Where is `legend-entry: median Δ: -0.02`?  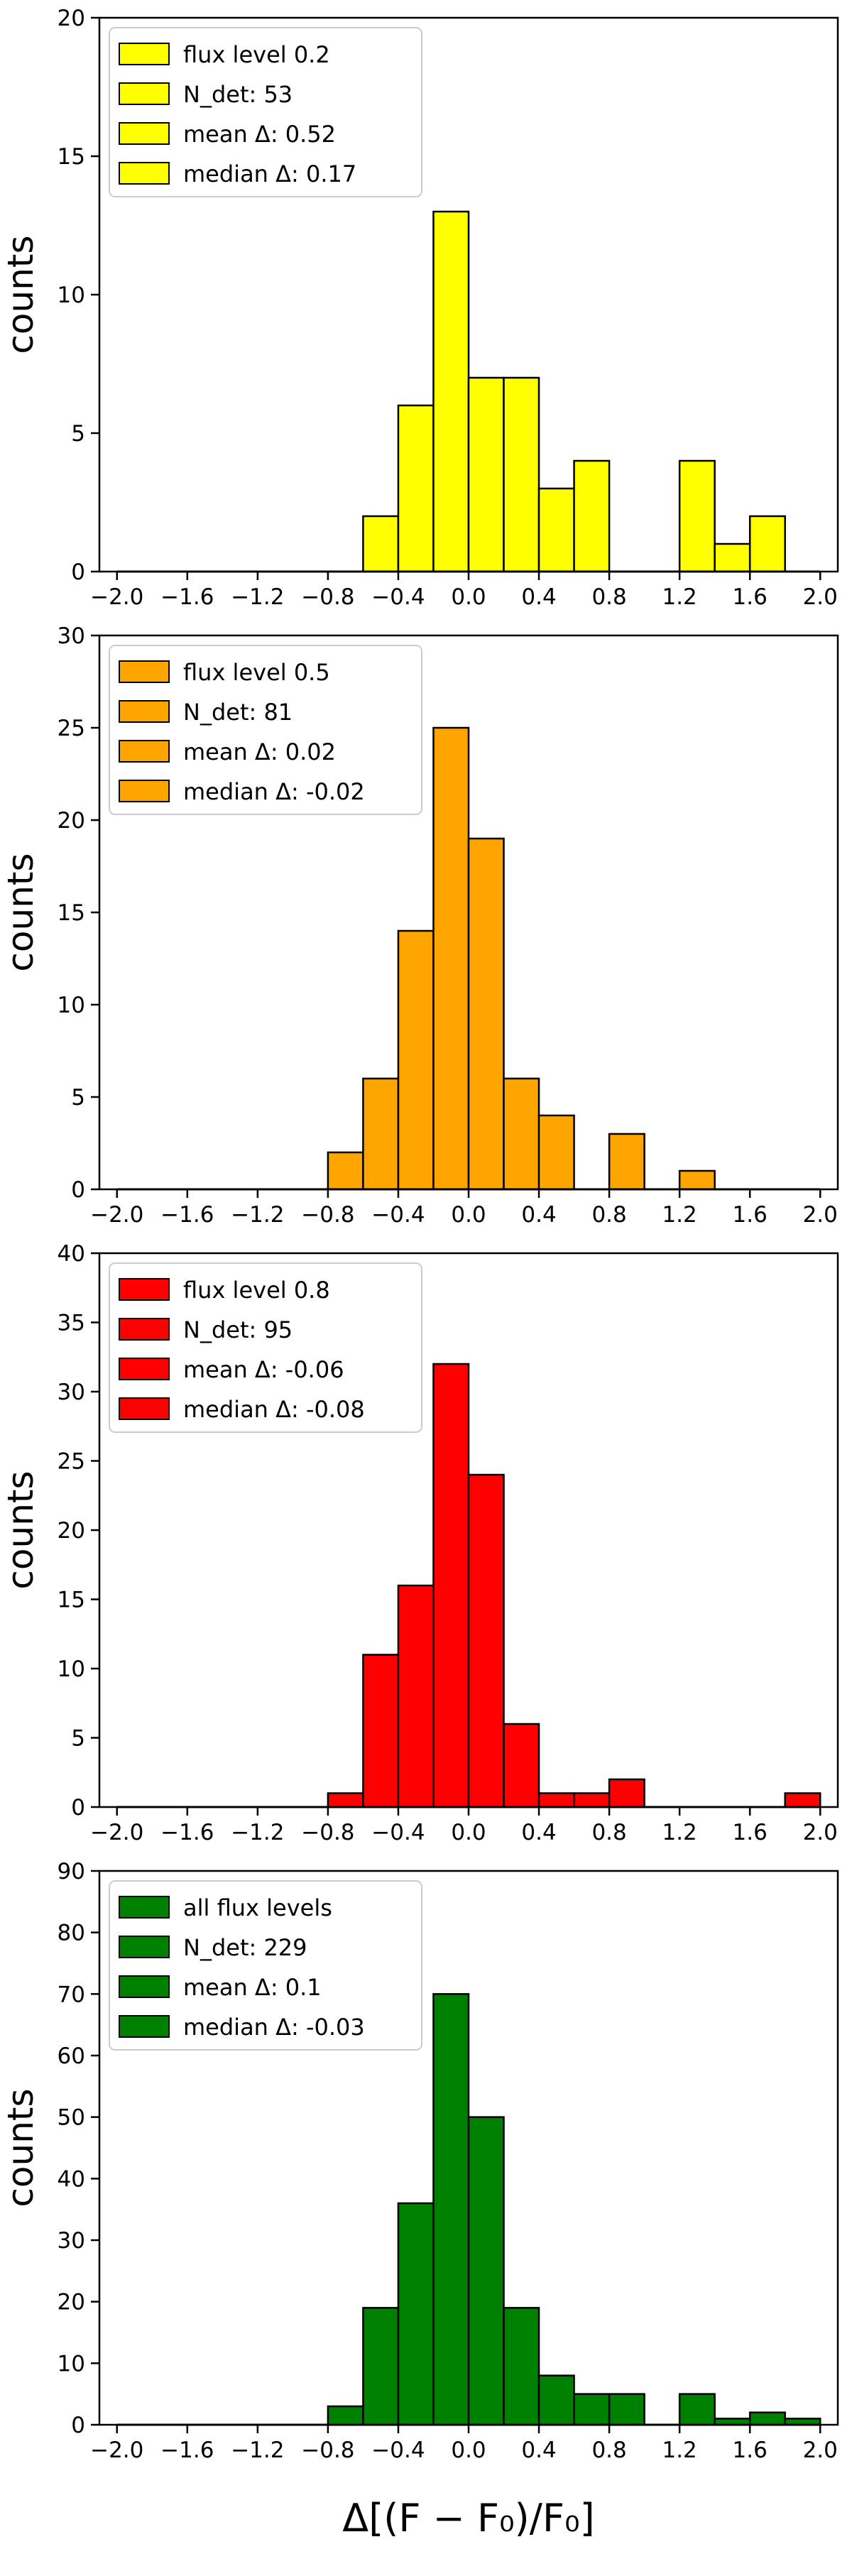
legend-entry: median Δ: -0.02 is located at coordinates (274, 791).